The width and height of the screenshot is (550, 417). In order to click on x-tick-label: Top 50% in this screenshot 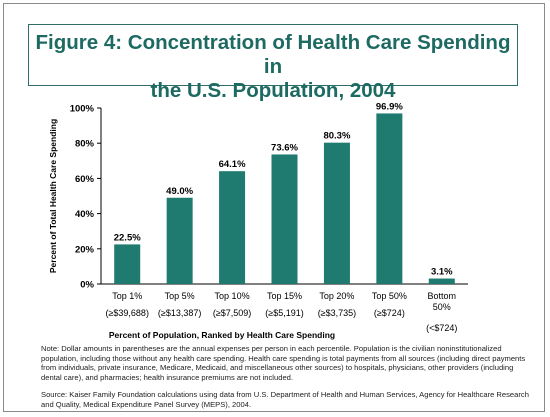, I will do `click(389, 296)`.